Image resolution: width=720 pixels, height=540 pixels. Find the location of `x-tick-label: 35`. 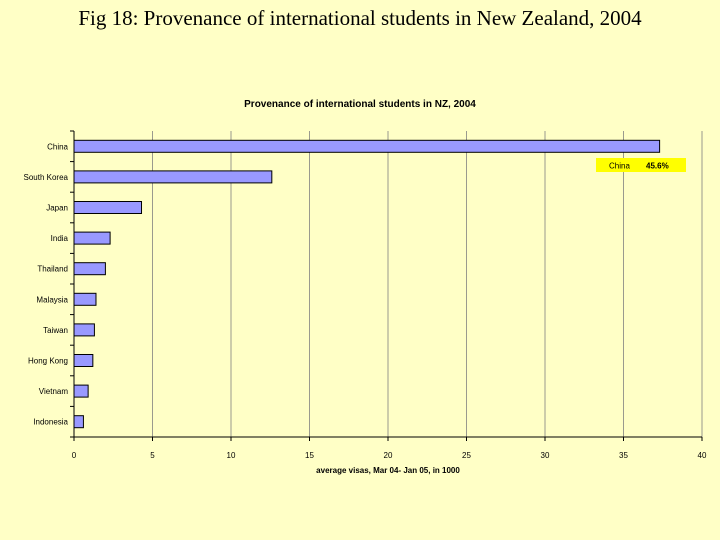

x-tick-label: 35 is located at coordinates (623, 455).